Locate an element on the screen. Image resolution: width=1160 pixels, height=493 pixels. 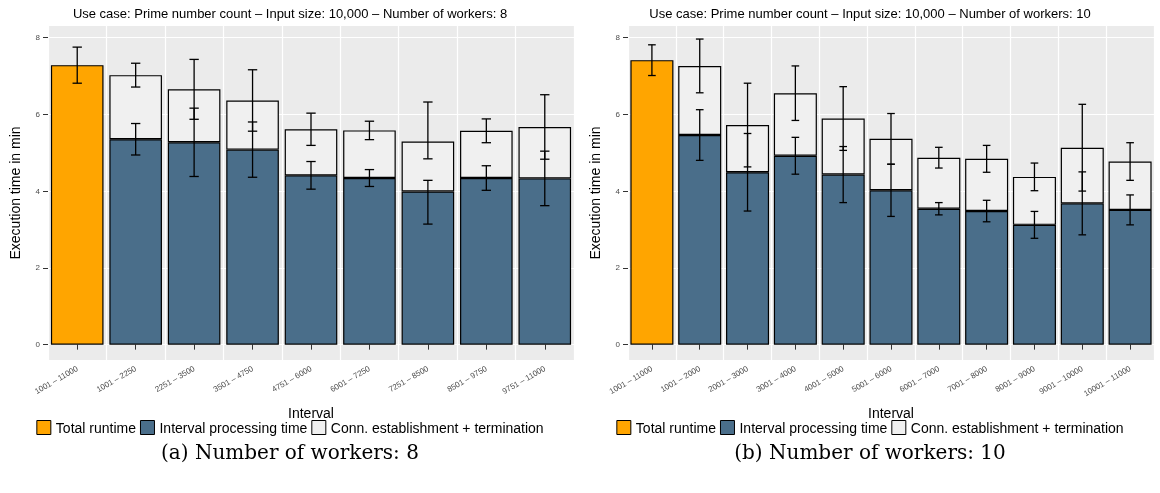
x-tick-label: 6001 – 7250 is located at coordinates (350, 379).